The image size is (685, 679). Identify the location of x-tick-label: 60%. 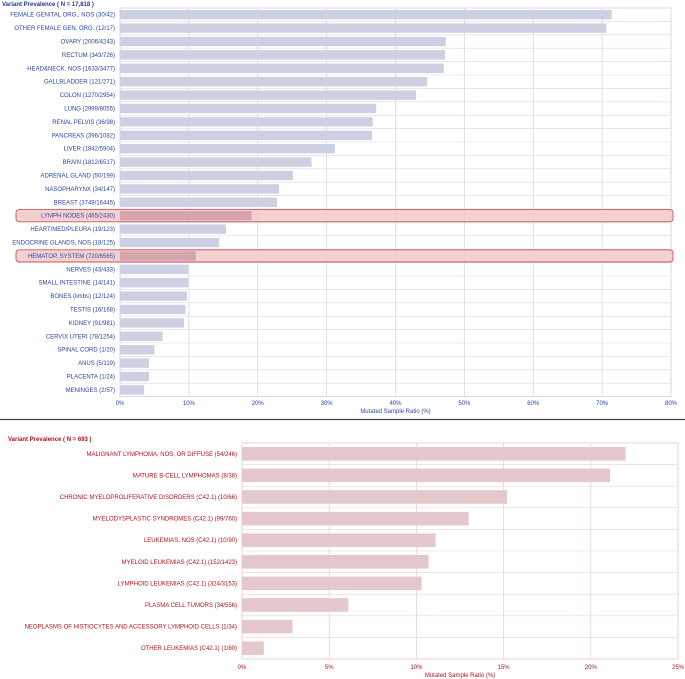
(533, 404).